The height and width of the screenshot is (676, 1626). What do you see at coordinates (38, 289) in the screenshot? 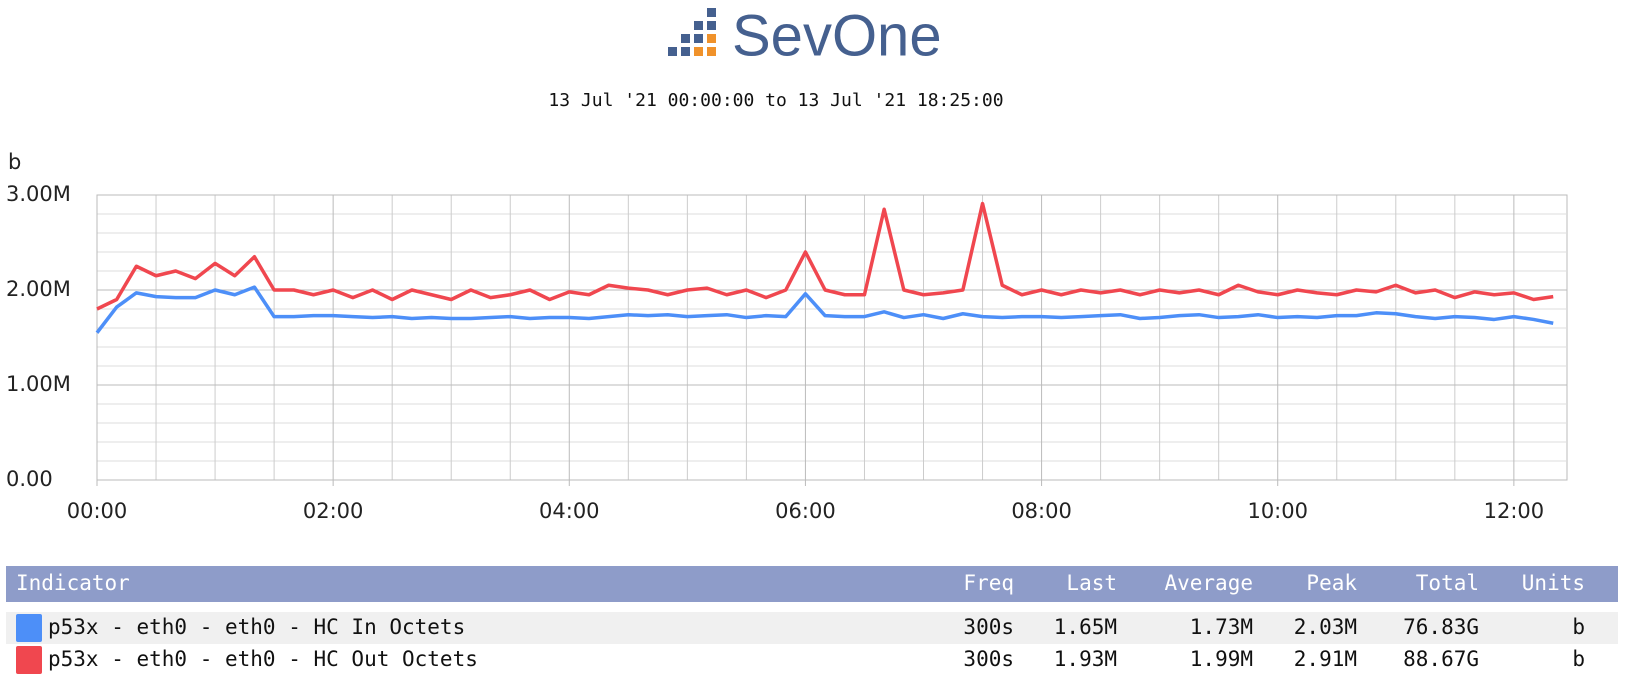
I see `y-tick-label: 2.00M` at bounding box center [38, 289].